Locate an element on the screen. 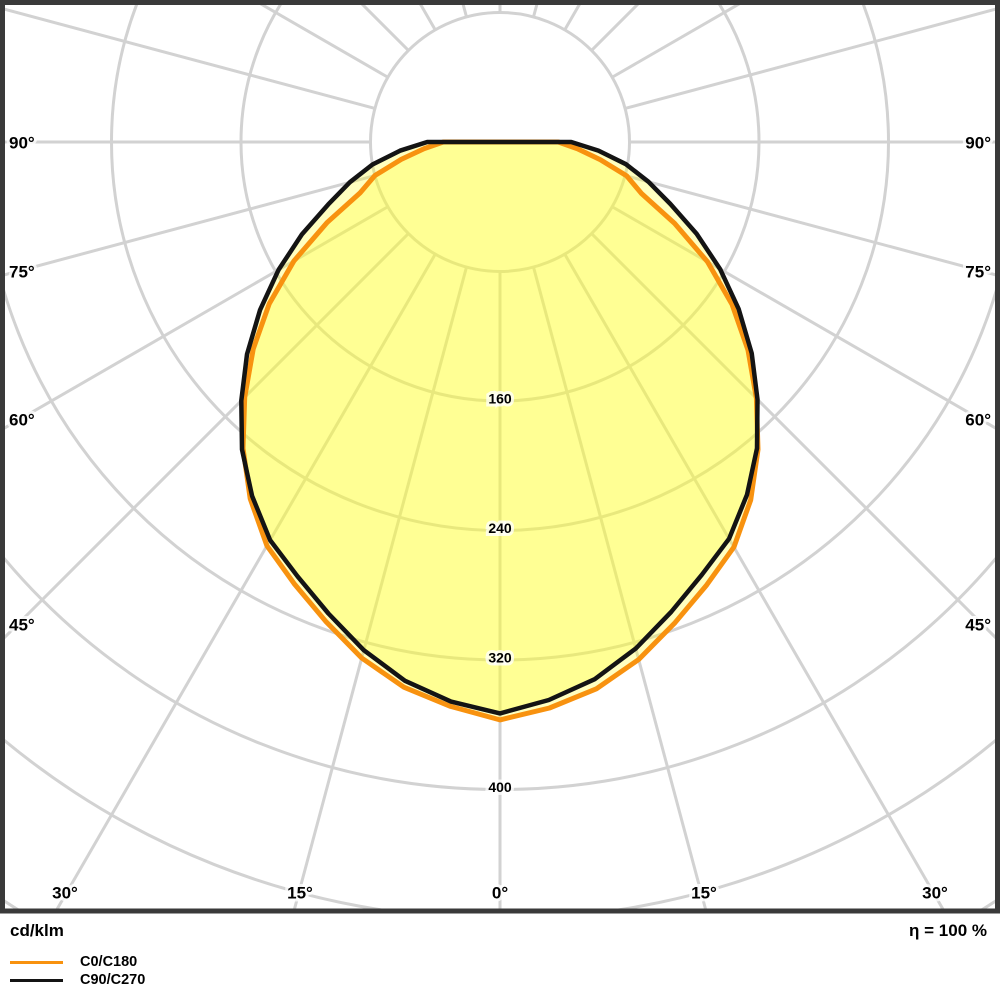 The width and height of the screenshot is (1000, 1000). angle-label-right: 45° is located at coordinates (978, 625).